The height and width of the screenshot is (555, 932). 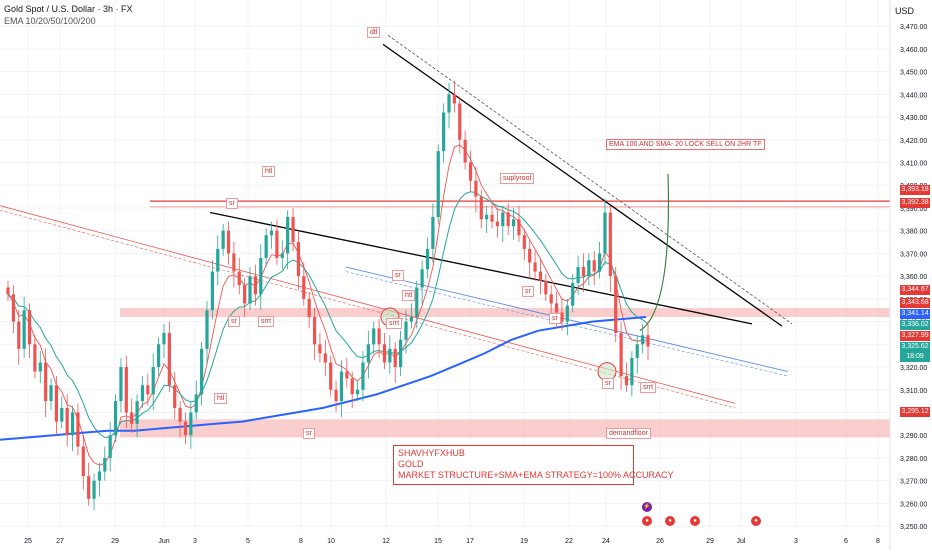 What do you see at coordinates (878, 541) in the screenshot?
I see `x-tick-label: 8` at bounding box center [878, 541].